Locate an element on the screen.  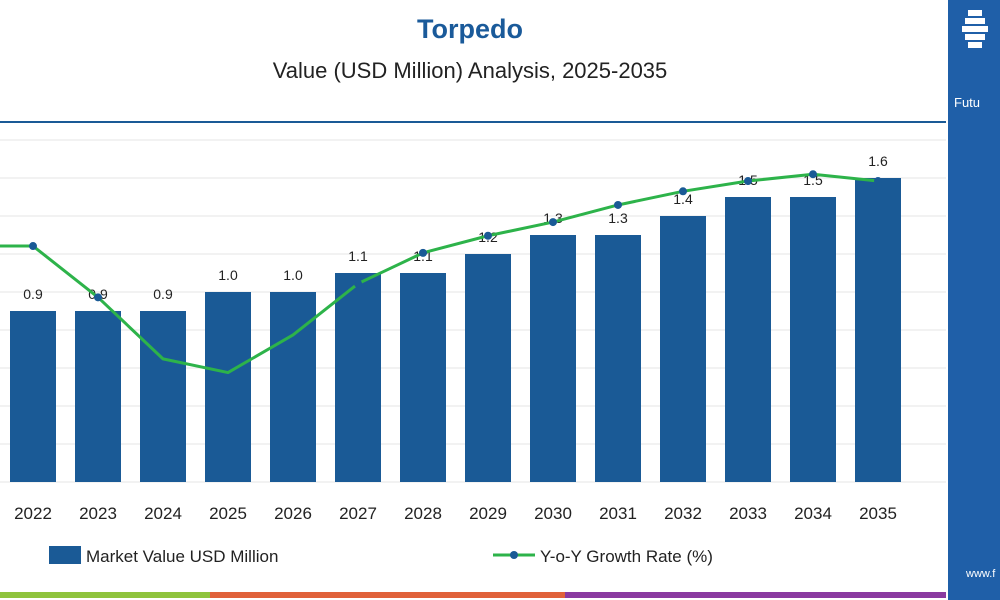
x-tick-2022: 2022 is located at coordinates (33, 513).